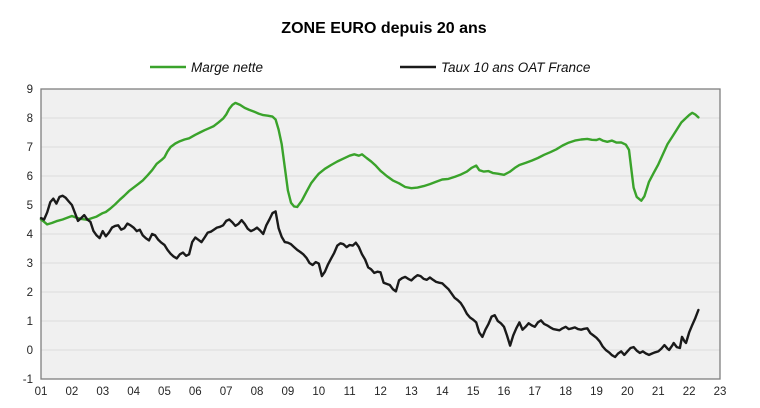 The image size is (760, 408). What do you see at coordinates (515, 67) in the screenshot?
I see `legend-oat-label: Taux 10 ans OAT France` at bounding box center [515, 67].